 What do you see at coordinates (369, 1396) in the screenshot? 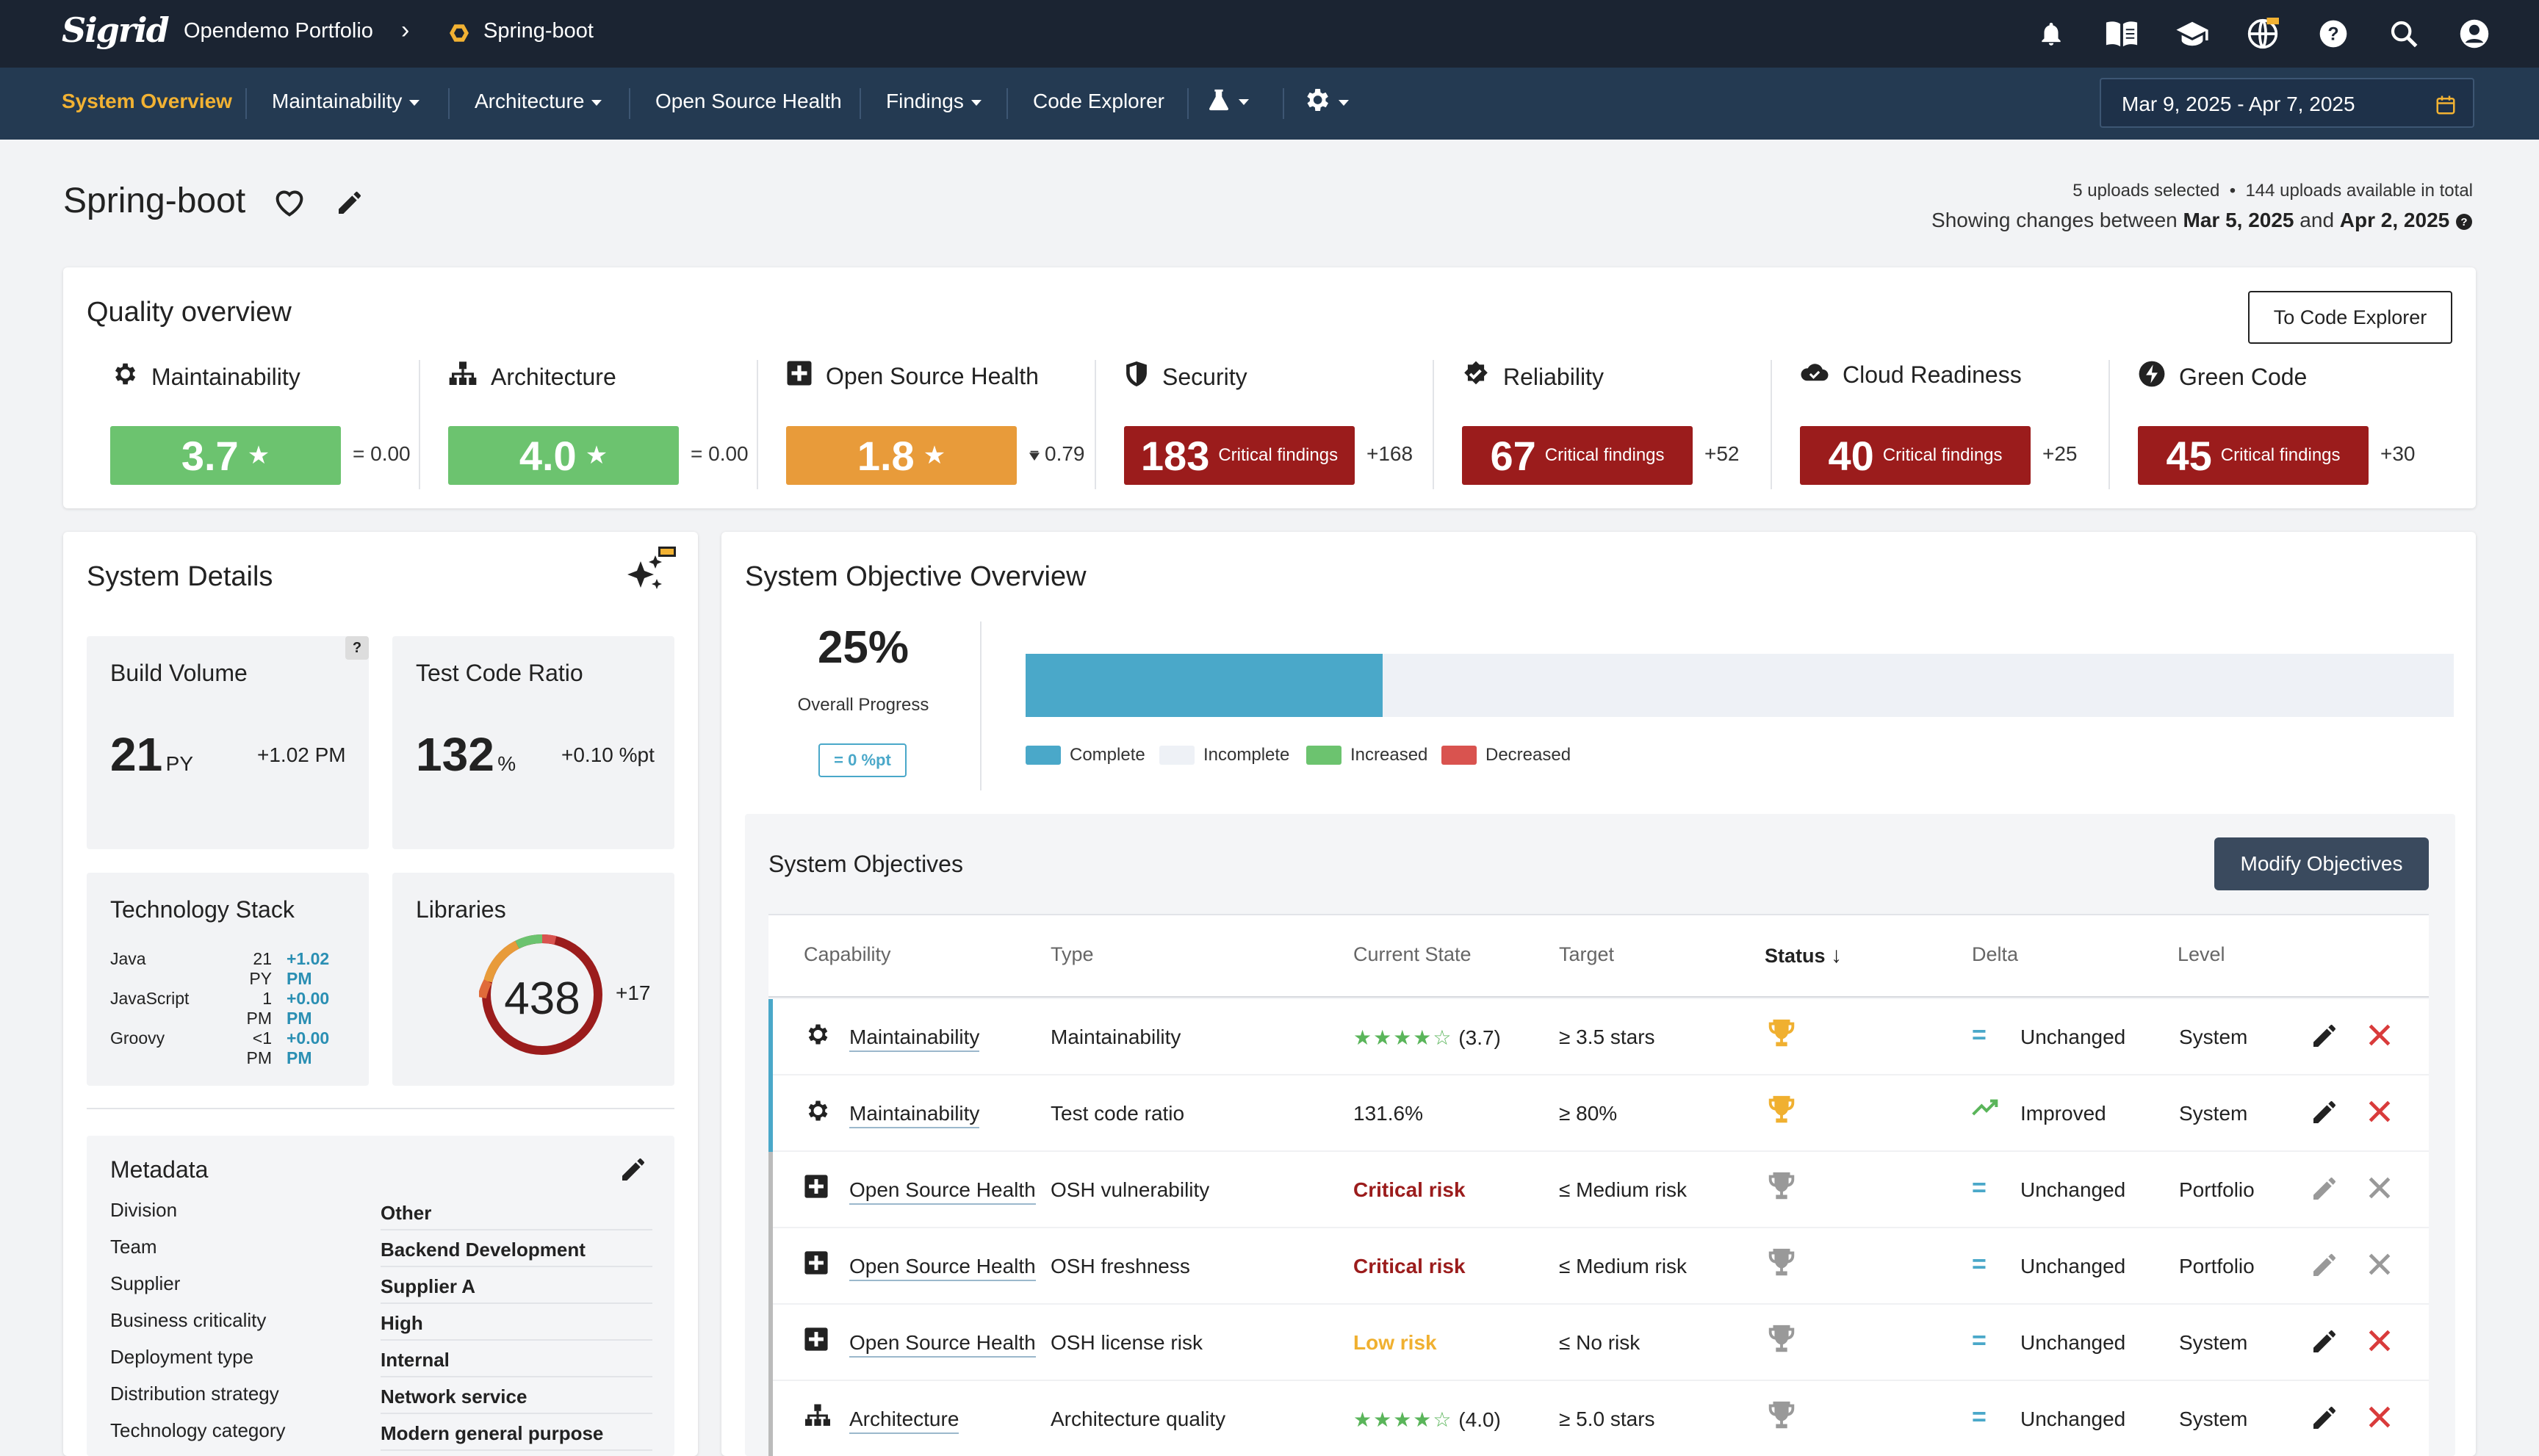
I see `metadata-row: Distribution strategy Network service` at bounding box center [369, 1396].